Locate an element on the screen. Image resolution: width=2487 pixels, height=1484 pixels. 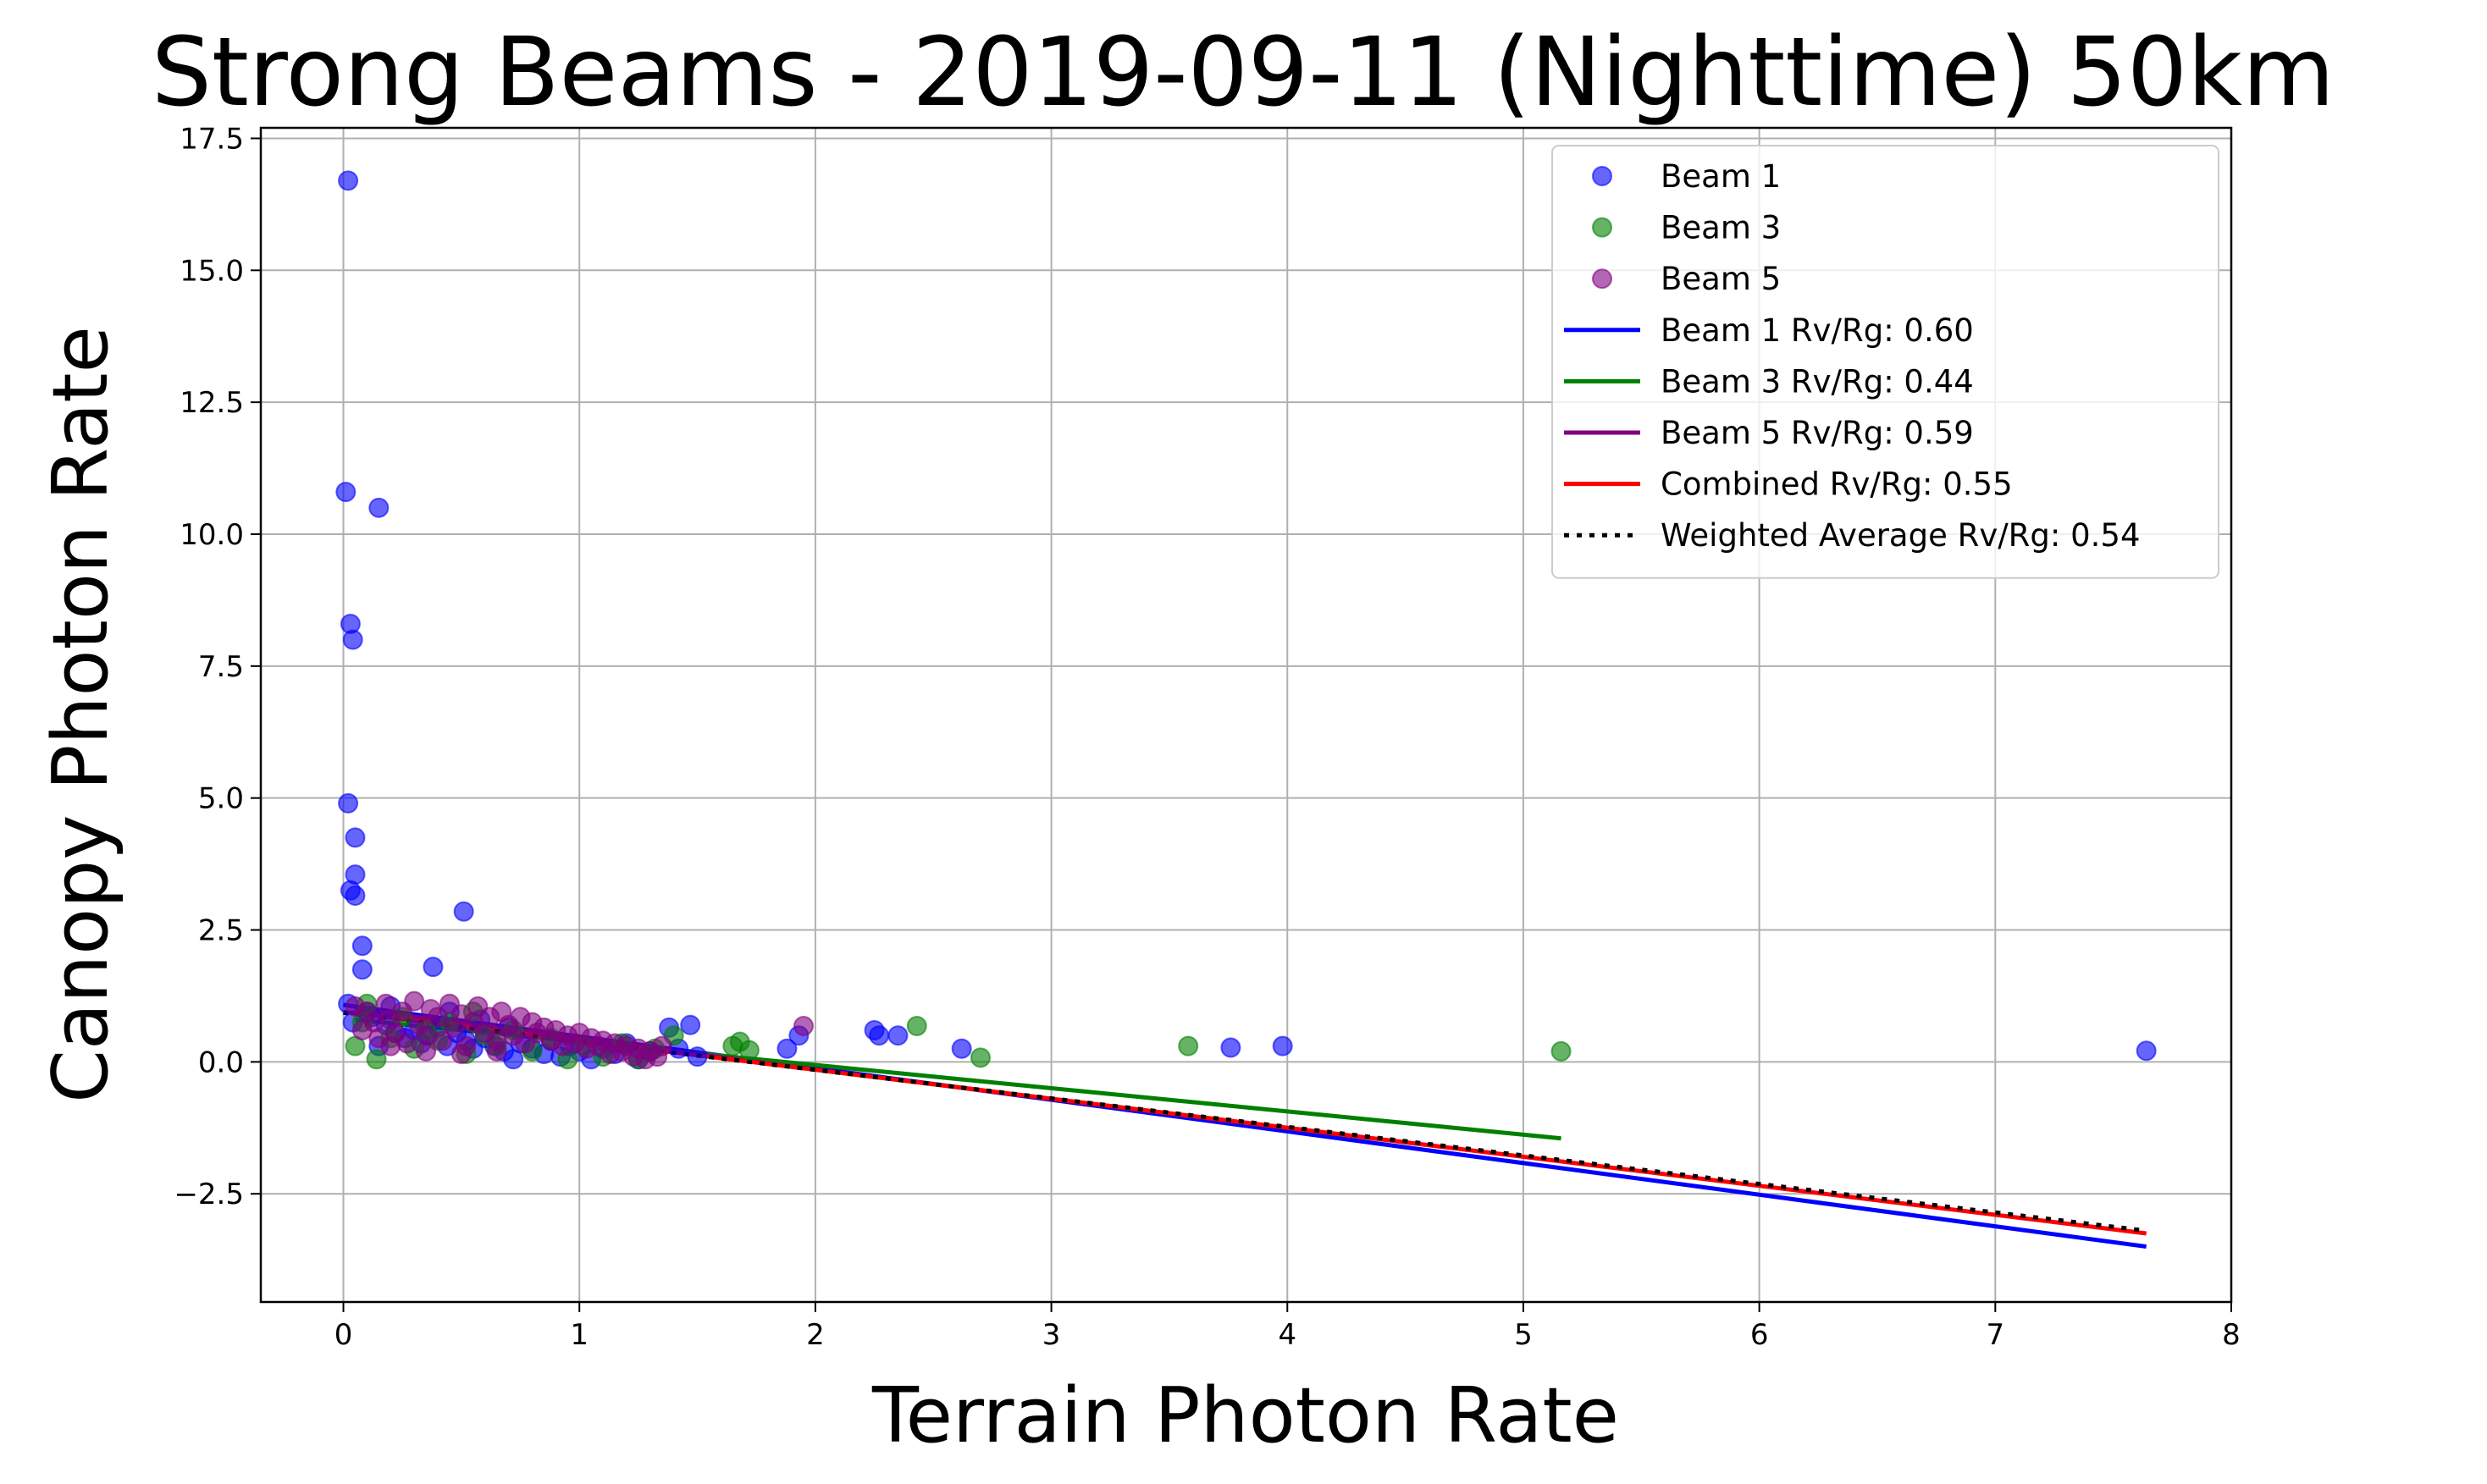
legend-entry: Combined Rv/Rg: 0.55 is located at coordinates (1788, 484).